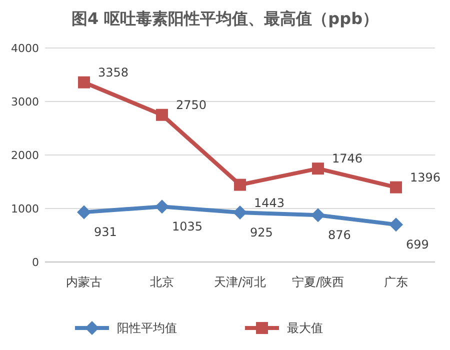 The image size is (450, 350). What do you see at coordinates (35, 262) in the screenshot?
I see `y-tick-label: 0` at bounding box center [35, 262].